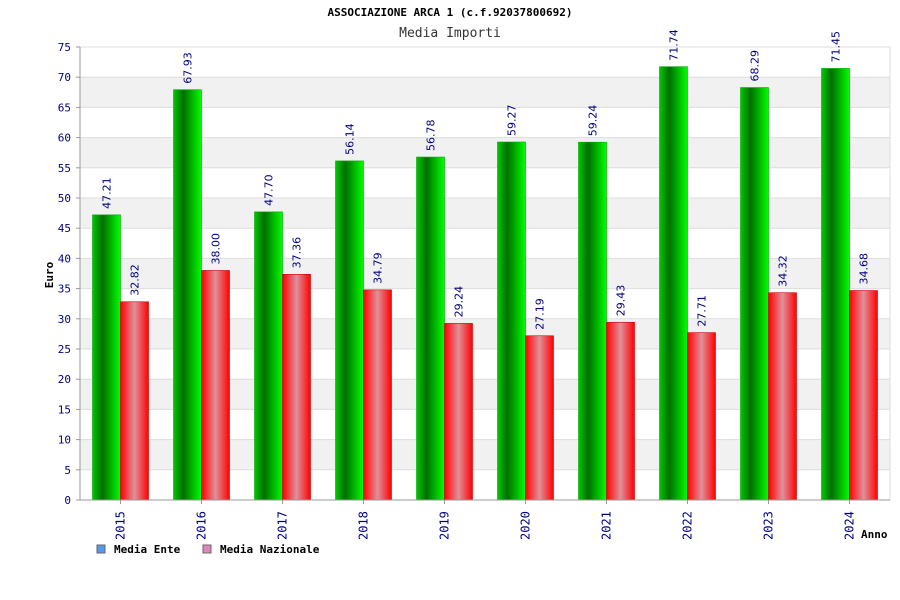  I want to click on value-label-media-nazionale: 29.43, so click(621, 301).